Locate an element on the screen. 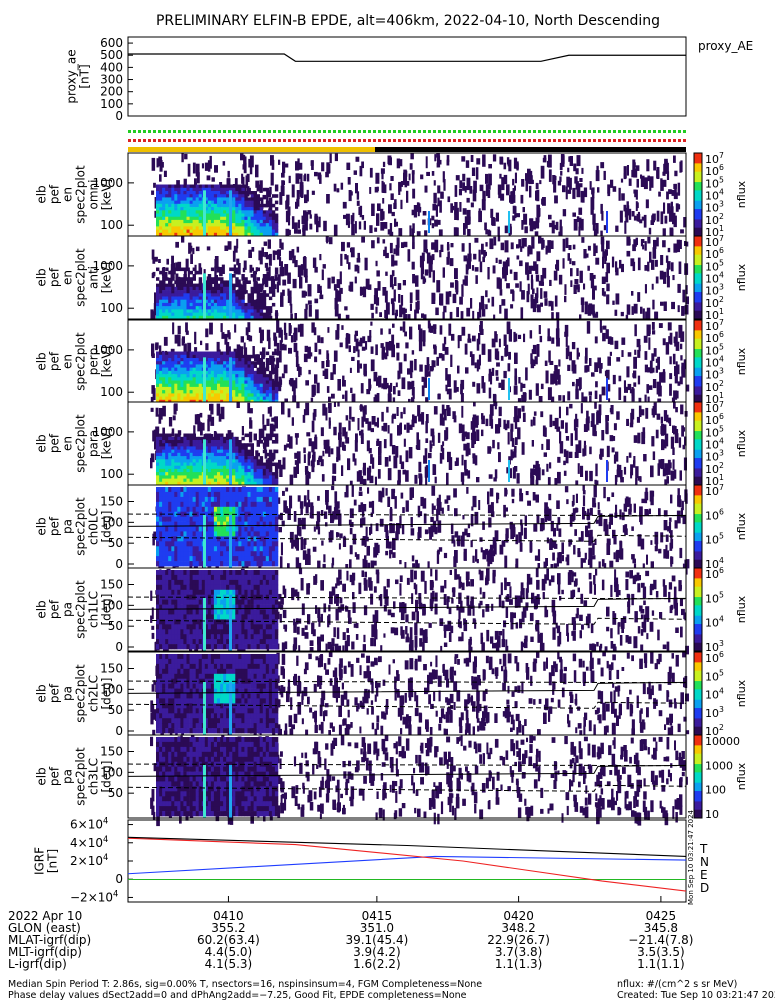 The height and width of the screenshot is (1000, 775). spec-ylabel-line: anti is located at coordinates (94, 277).